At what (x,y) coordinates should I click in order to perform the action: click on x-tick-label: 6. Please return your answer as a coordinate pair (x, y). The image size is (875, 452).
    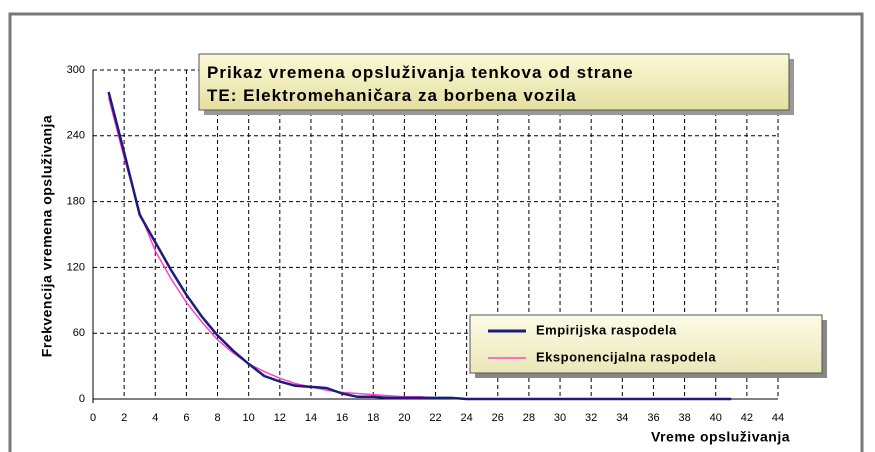
    Looking at the image, I should click on (186, 418).